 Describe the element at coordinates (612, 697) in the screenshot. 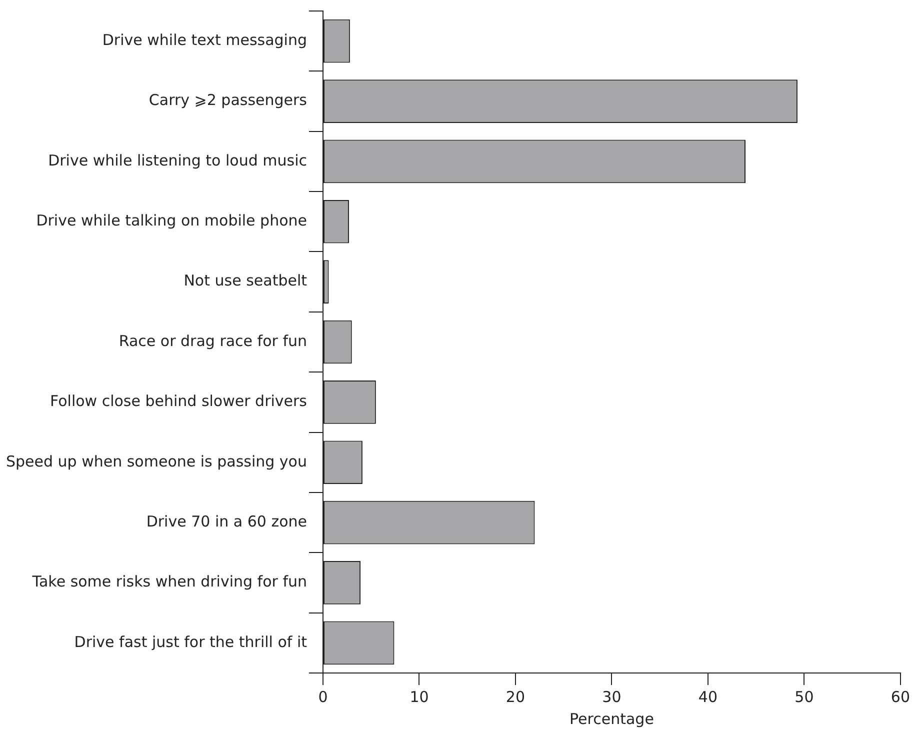

I see `x-tick-label: 30` at that location.